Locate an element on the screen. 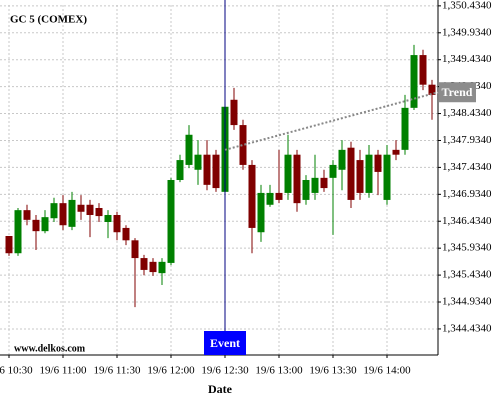 The image size is (500, 400). x-tick-label: 19/6 12:00 is located at coordinates (171, 371).